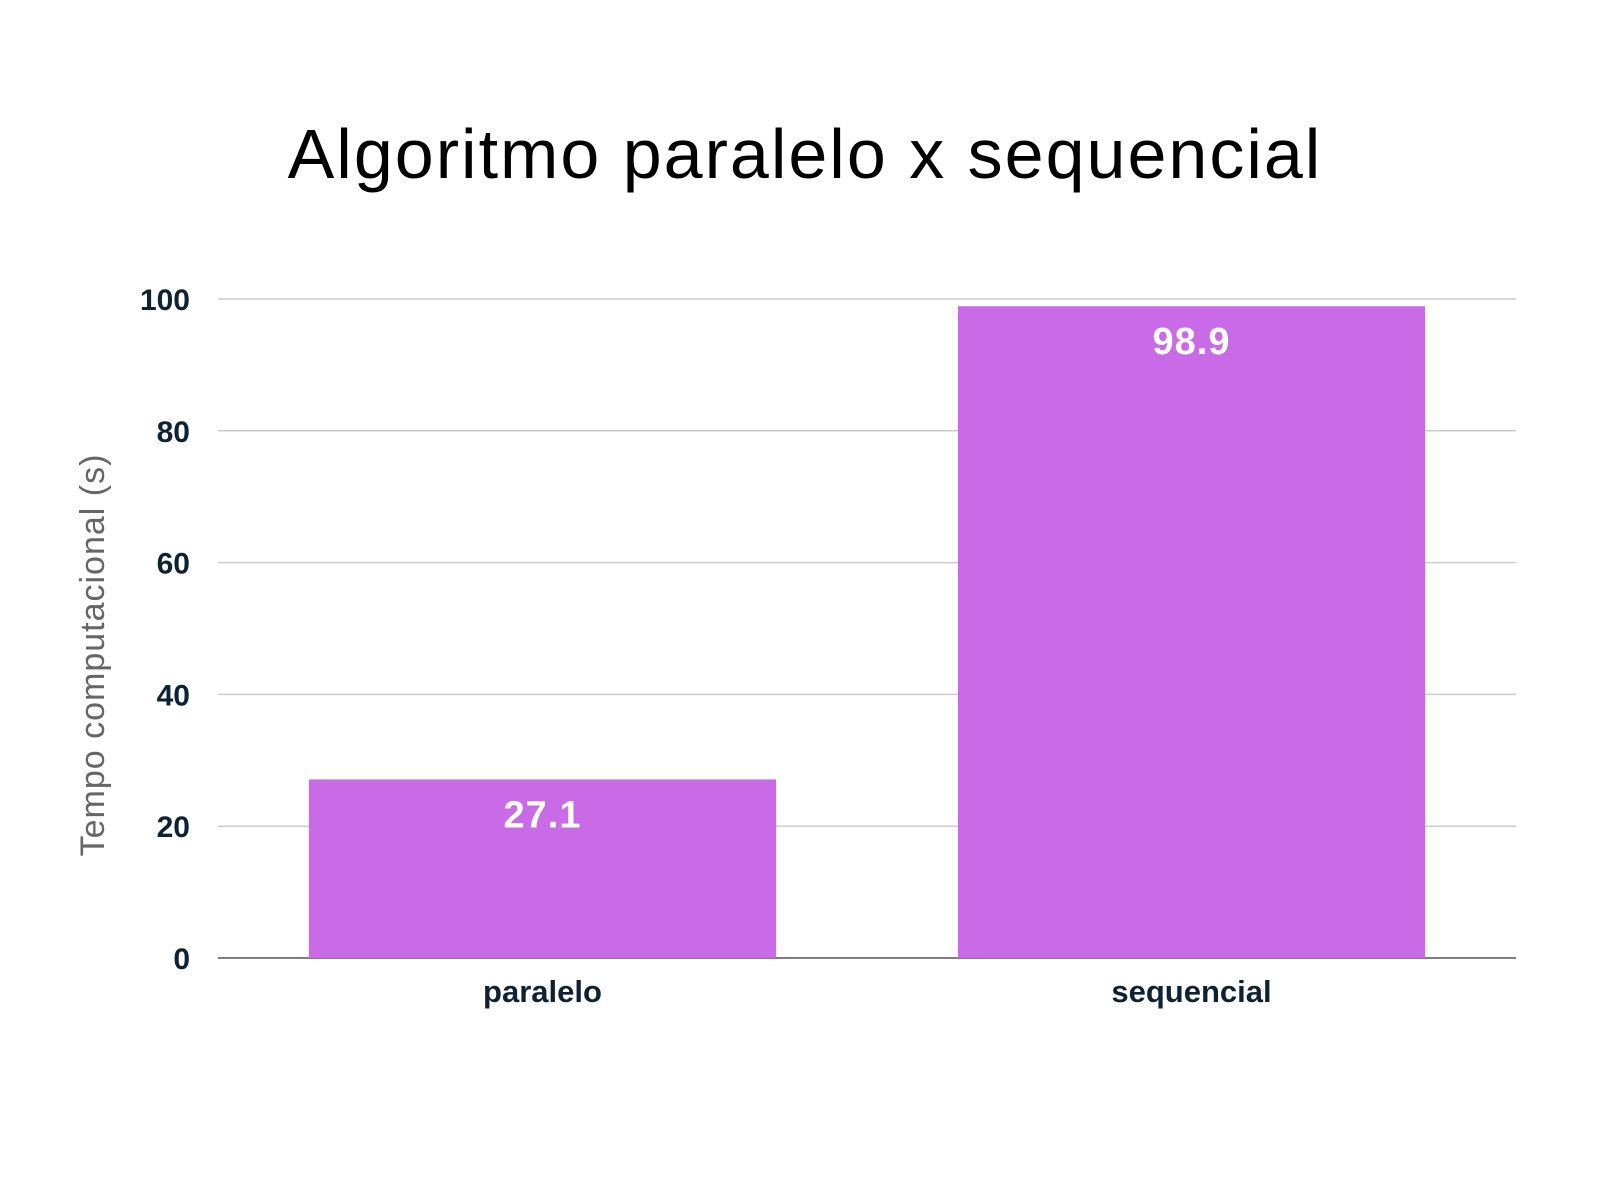 The image size is (1600, 1200). Describe the element at coordinates (1191, 991) in the screenshot. I see `x-category-label: sequencial` at that location.